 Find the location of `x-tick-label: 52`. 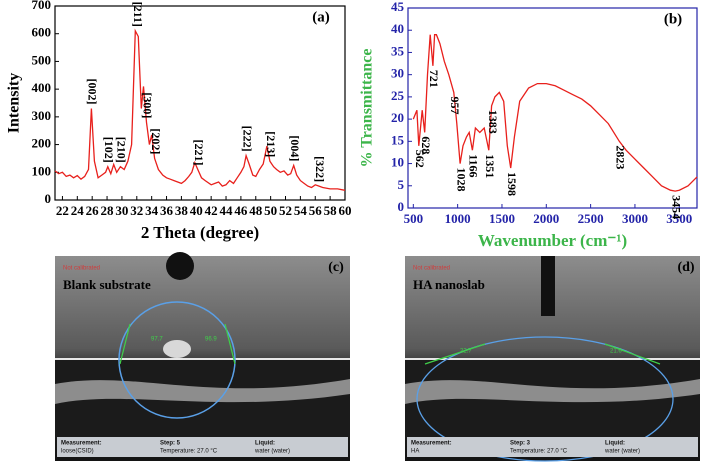

x-tick-label: 52 is located at coordinates (285, 210).